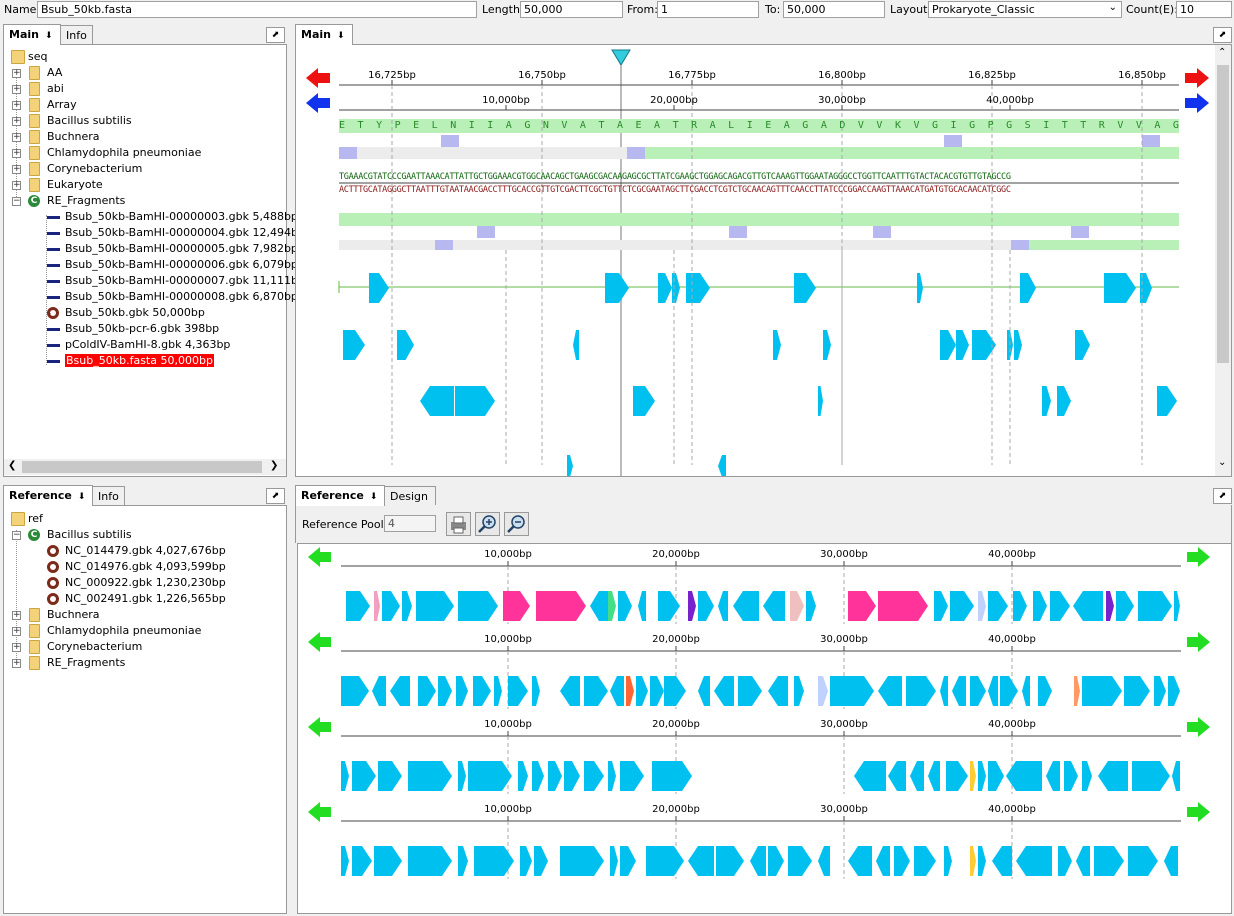 This screenshot has height=916, width=1234. I want to click on reference-pool-field: 4, so click(410, 523).